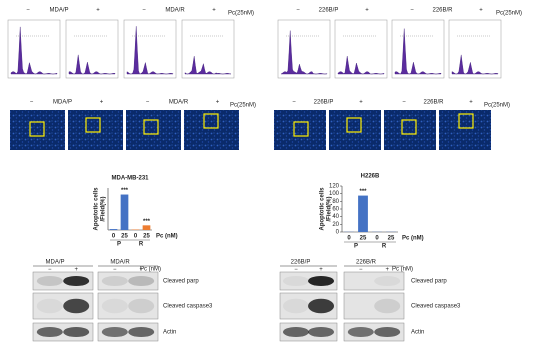 The image size is (538, 355). Describe the element at coordinates (141, 245) in the screenshot. I see `group-label: R` at that location.